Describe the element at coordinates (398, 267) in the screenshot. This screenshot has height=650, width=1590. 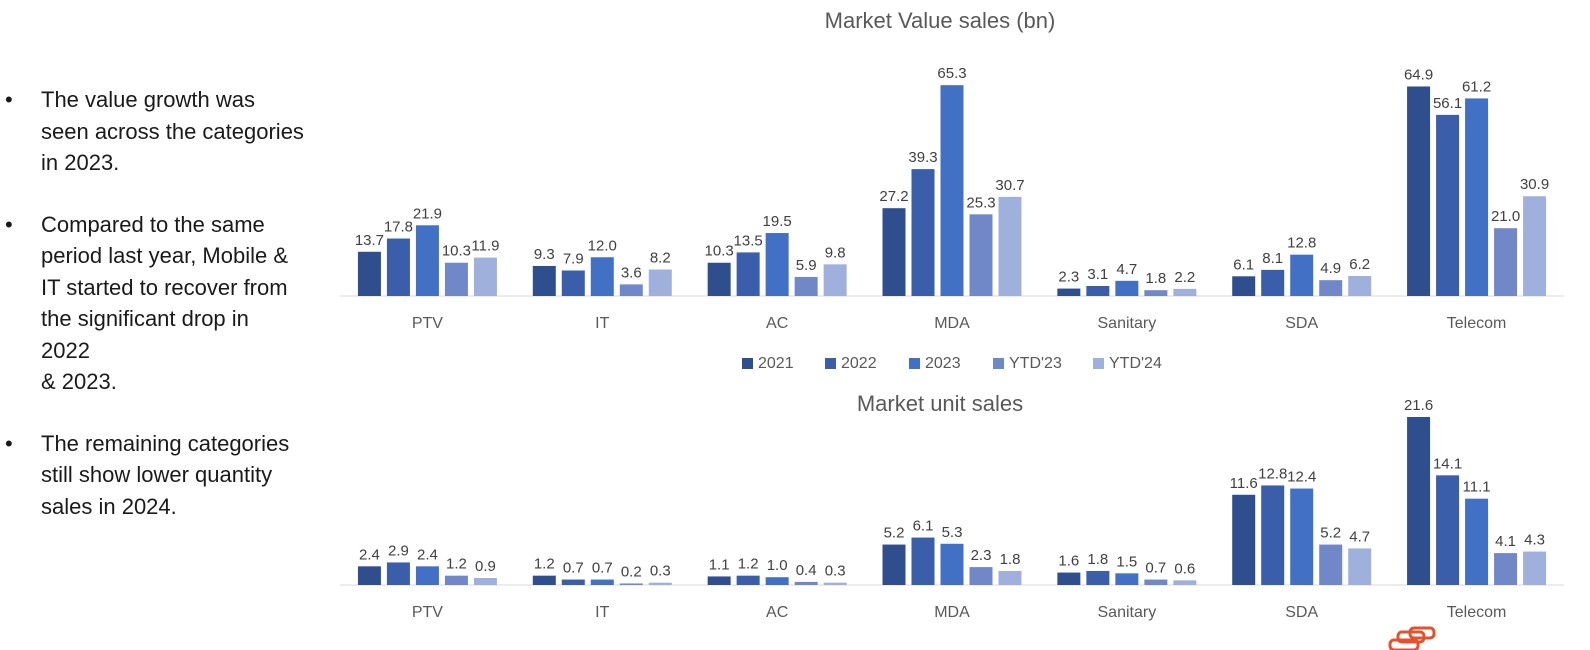
I see `value-bar-ptv-2022` at that location.